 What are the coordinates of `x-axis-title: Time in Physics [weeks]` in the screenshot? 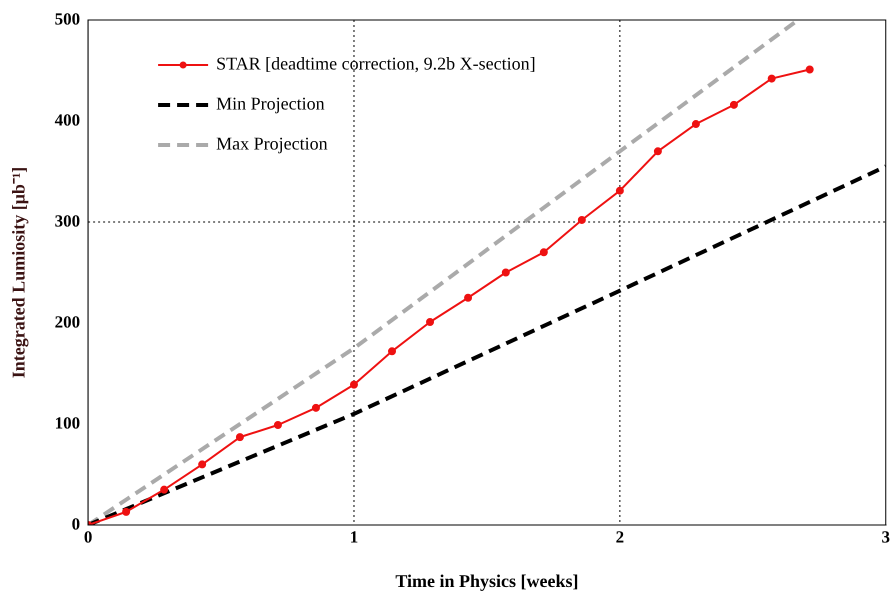 It's located at (487, 580).